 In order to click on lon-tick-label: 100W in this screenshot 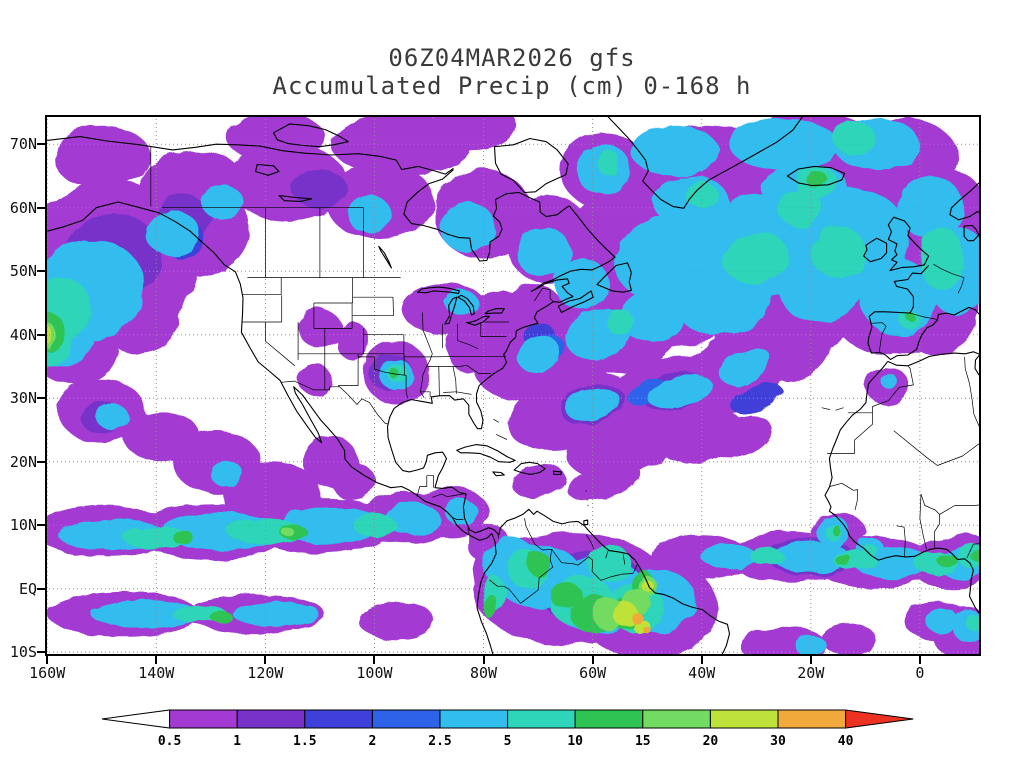, I will do `click(374, 673)`.